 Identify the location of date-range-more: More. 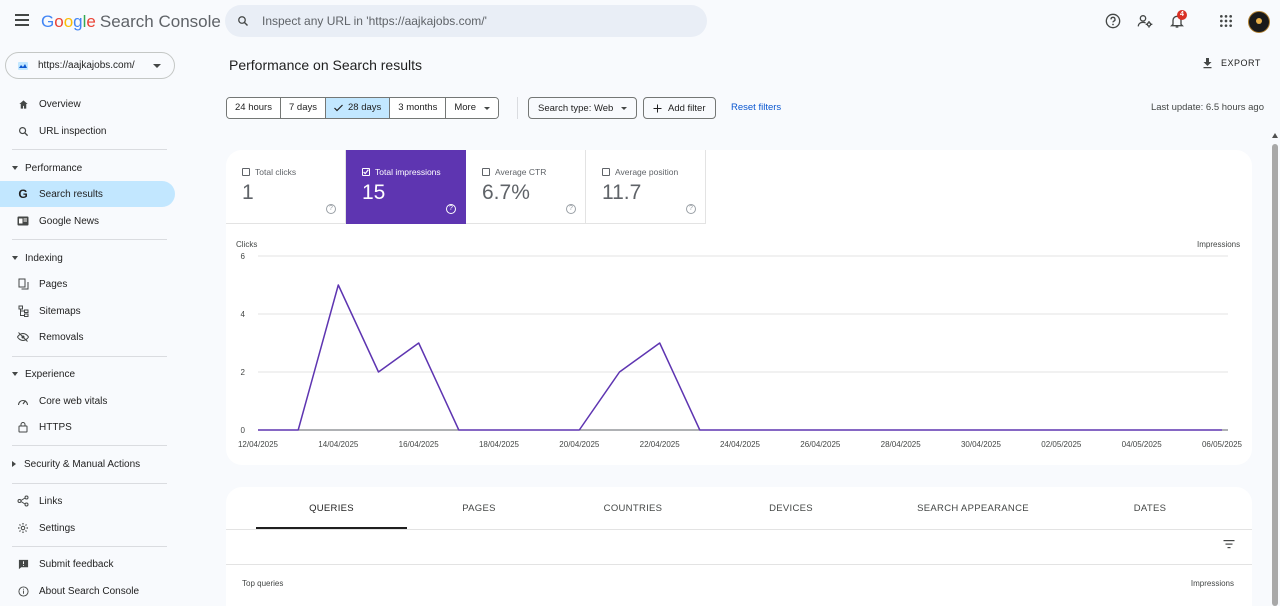
(472, 108).